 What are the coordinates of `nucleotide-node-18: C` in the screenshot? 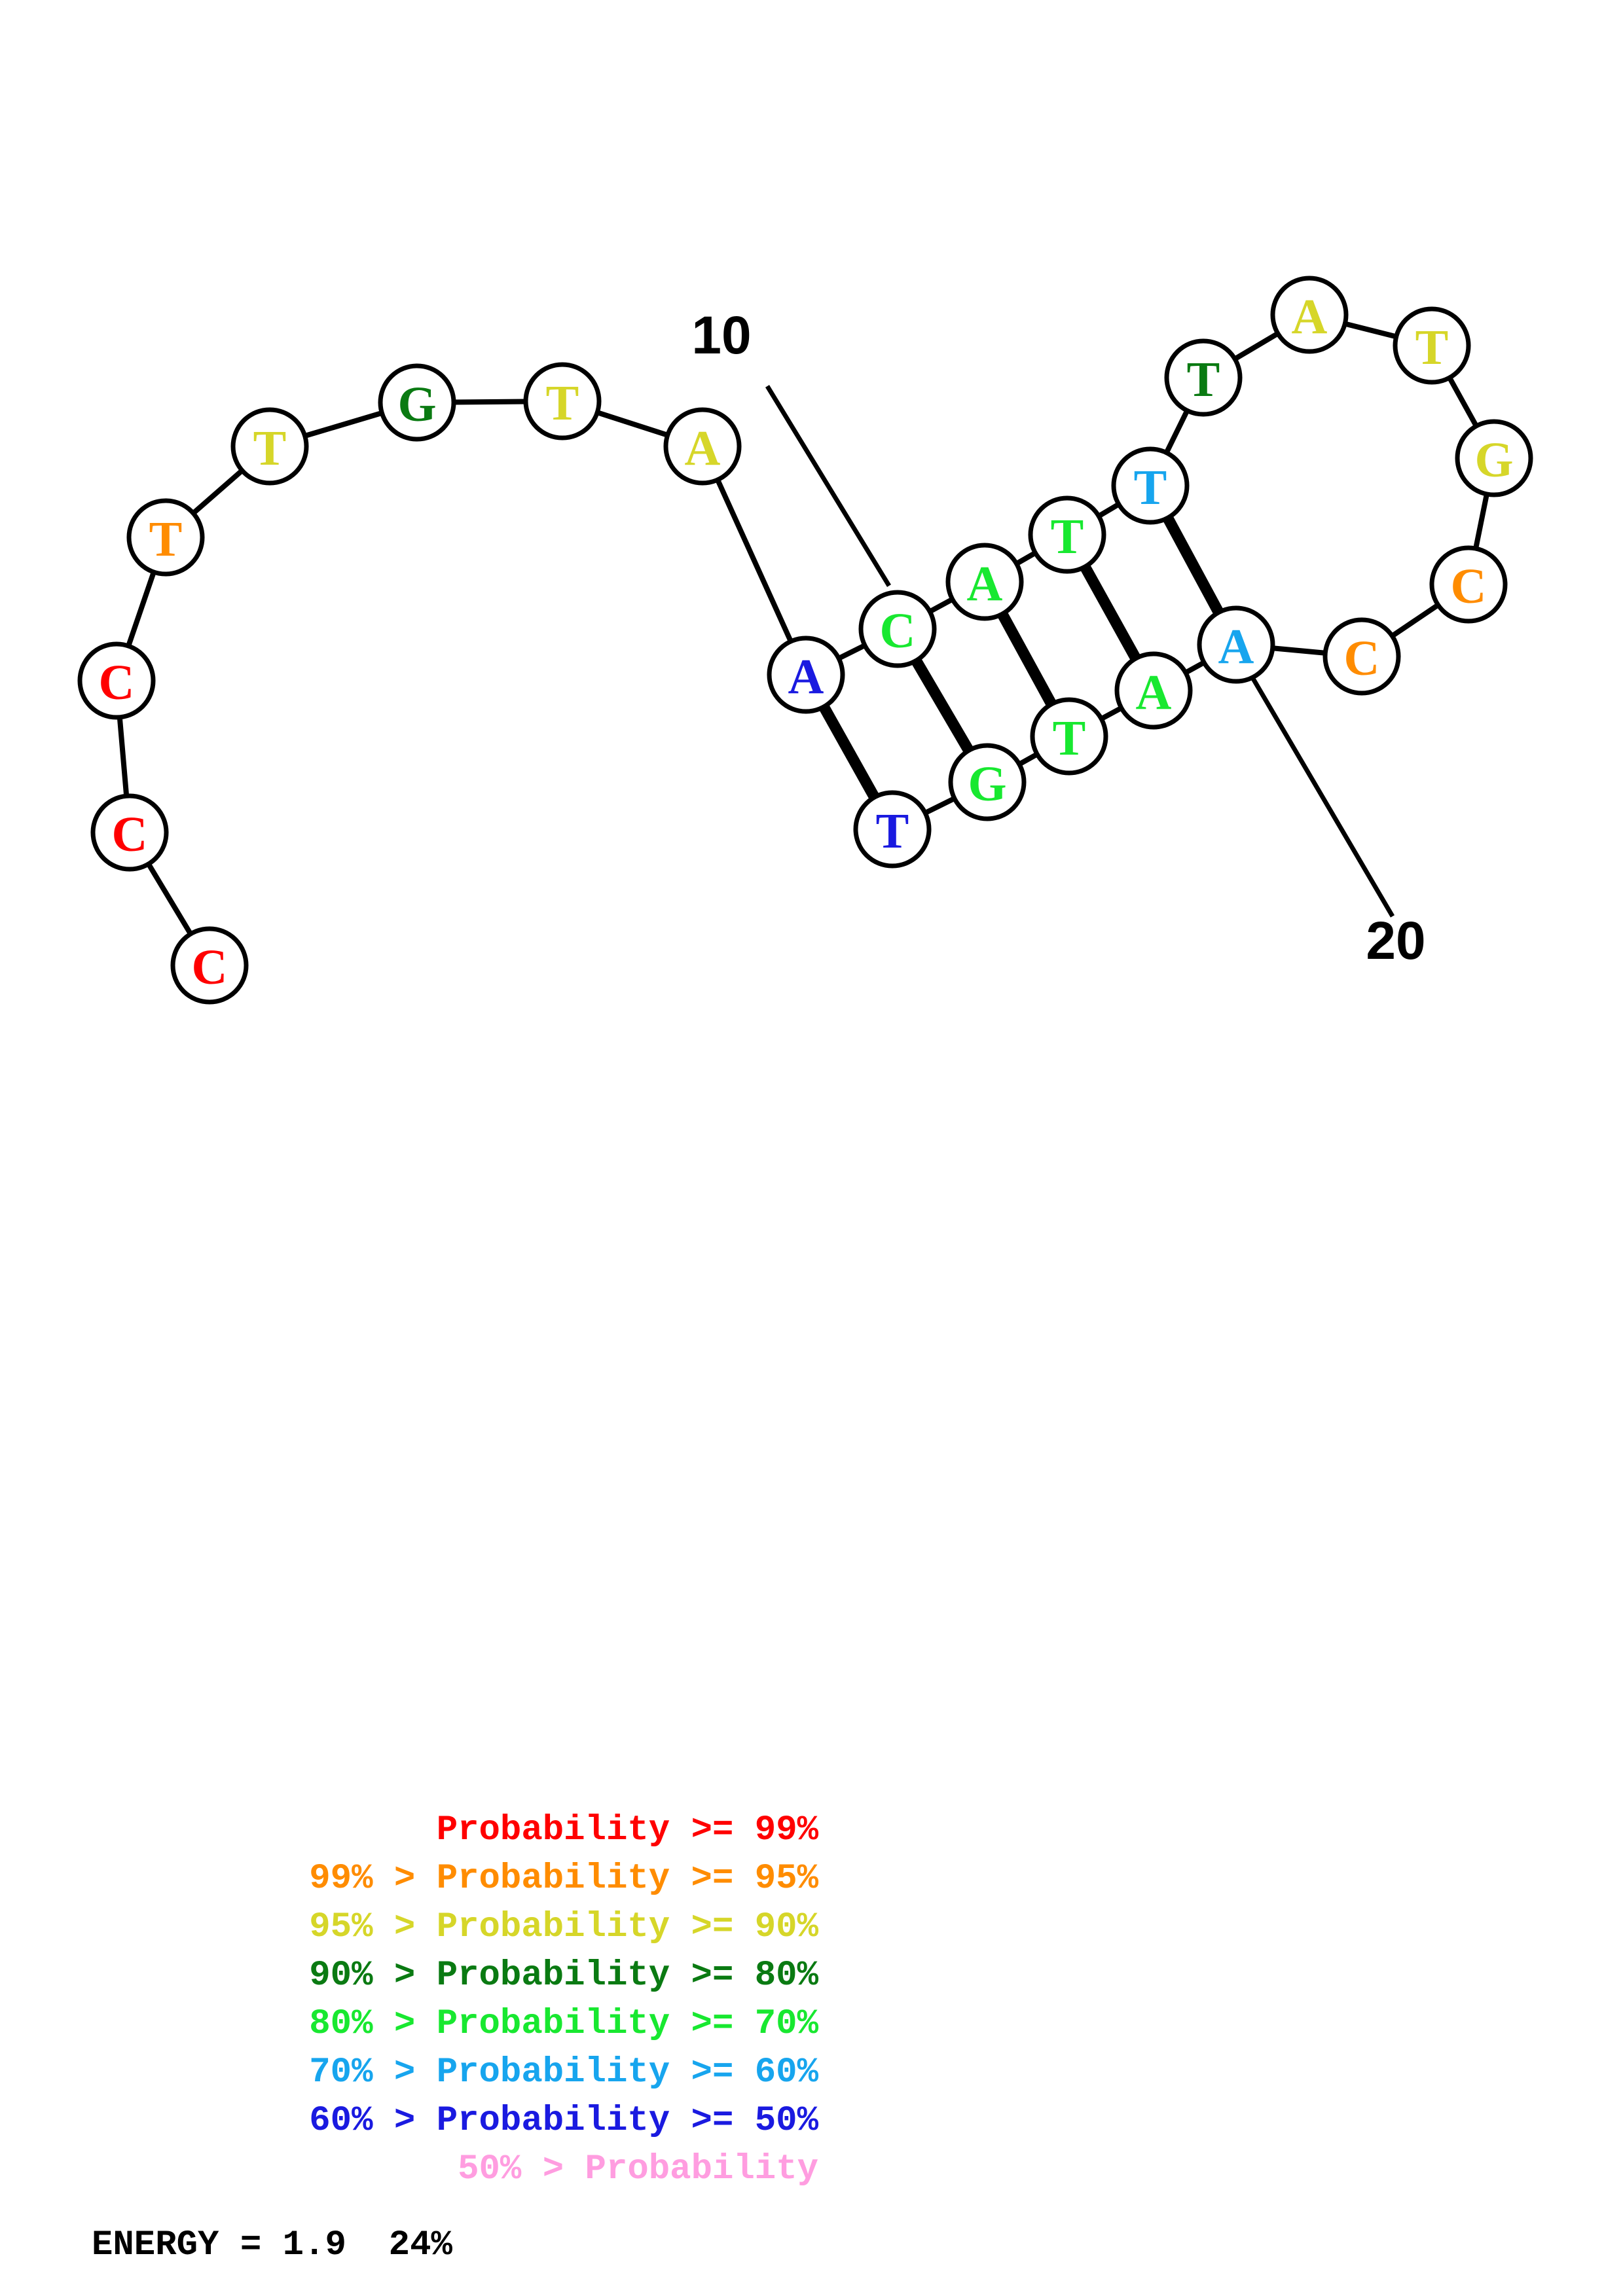 It's located at (1468, 584).